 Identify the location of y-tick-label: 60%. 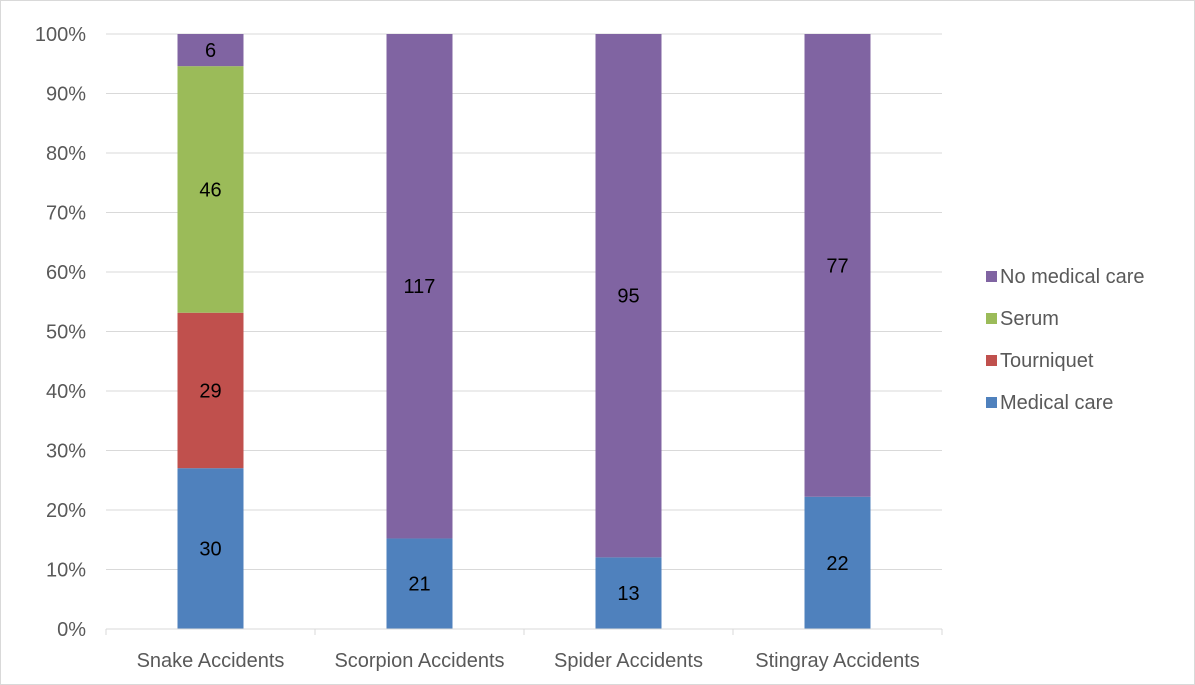
(66, 273).